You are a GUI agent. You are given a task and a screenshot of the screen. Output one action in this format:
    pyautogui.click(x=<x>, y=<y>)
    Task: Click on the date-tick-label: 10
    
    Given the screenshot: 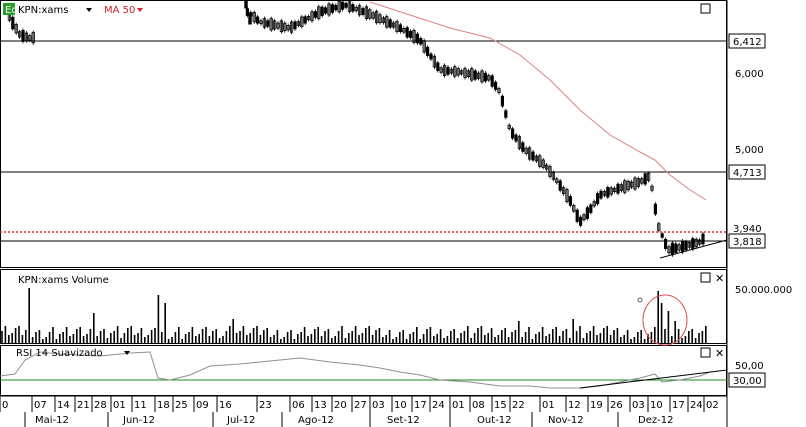 What is the action you would take?
    pyautogui.click(x=656, y=405)
    